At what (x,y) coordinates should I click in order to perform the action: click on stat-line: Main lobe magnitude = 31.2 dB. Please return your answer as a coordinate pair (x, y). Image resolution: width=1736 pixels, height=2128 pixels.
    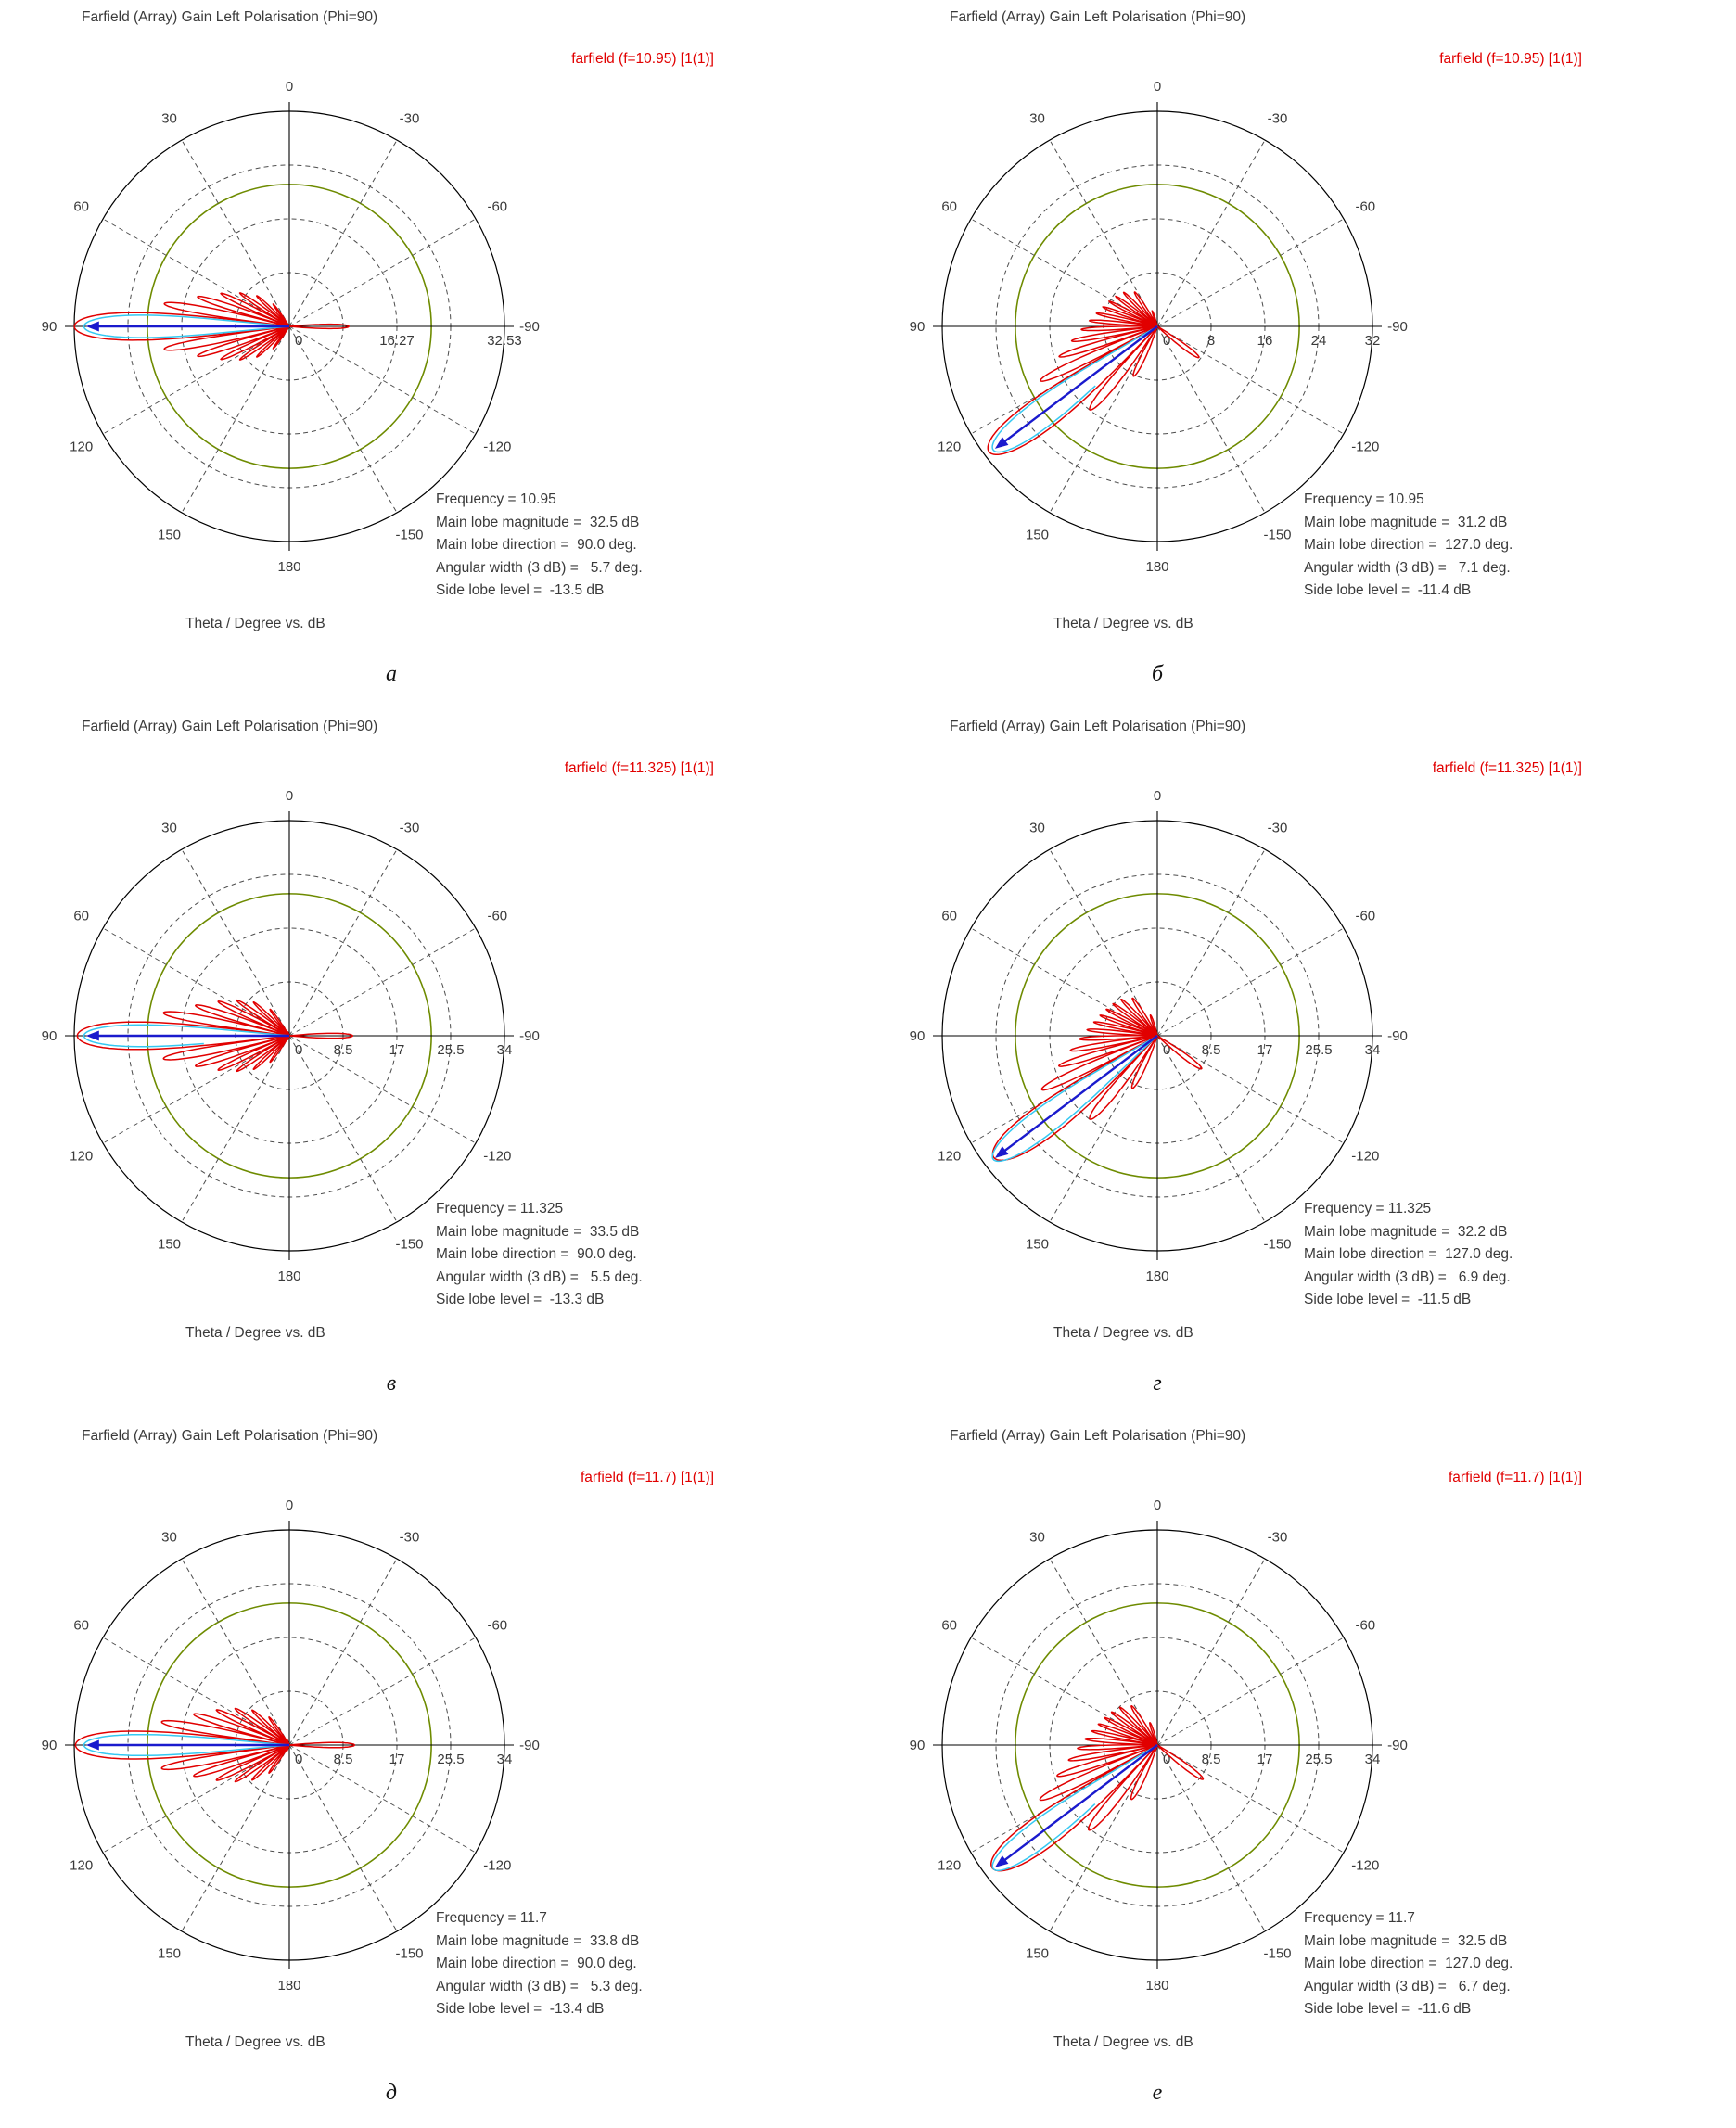
    Looking at the image, I should click on (1406, 522).